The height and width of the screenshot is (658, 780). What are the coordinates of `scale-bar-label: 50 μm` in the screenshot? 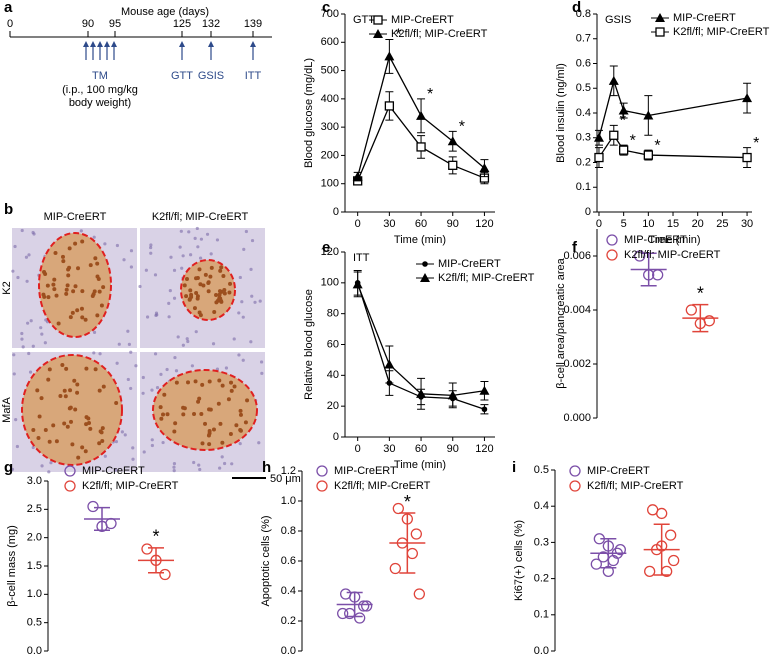 It's located at (285, 479).